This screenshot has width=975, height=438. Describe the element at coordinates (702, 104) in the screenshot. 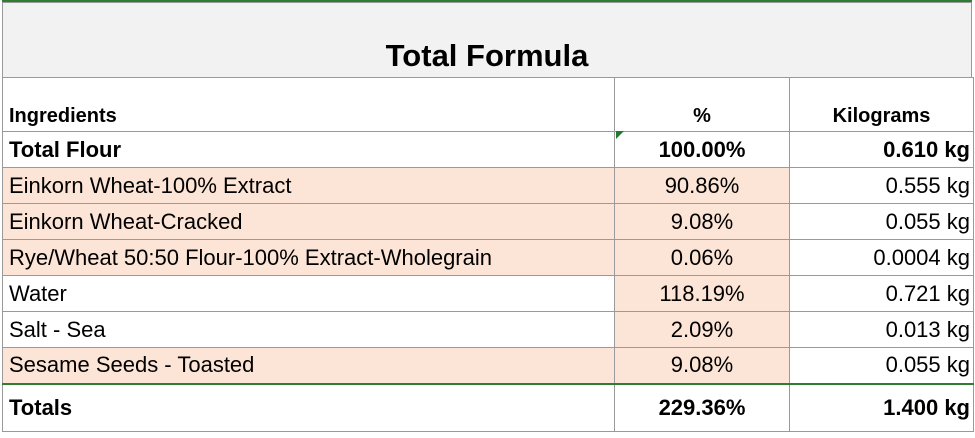

I see `header-percent: %` at that location.